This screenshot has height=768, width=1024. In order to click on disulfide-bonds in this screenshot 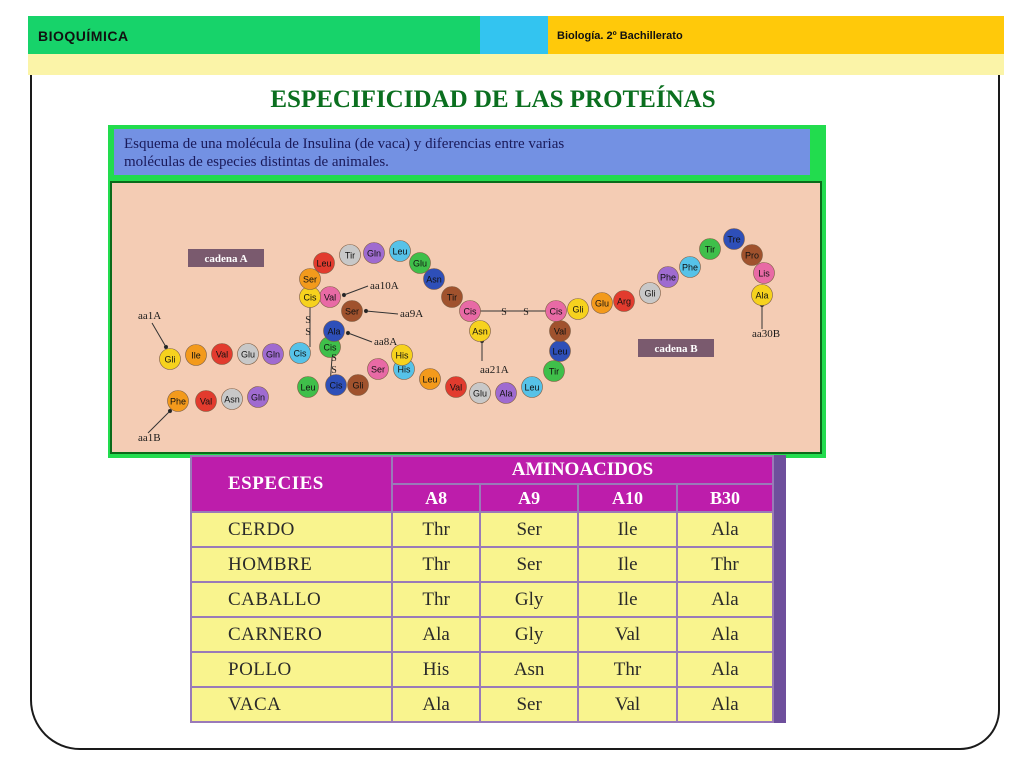, I will do `click(456, 359)`.